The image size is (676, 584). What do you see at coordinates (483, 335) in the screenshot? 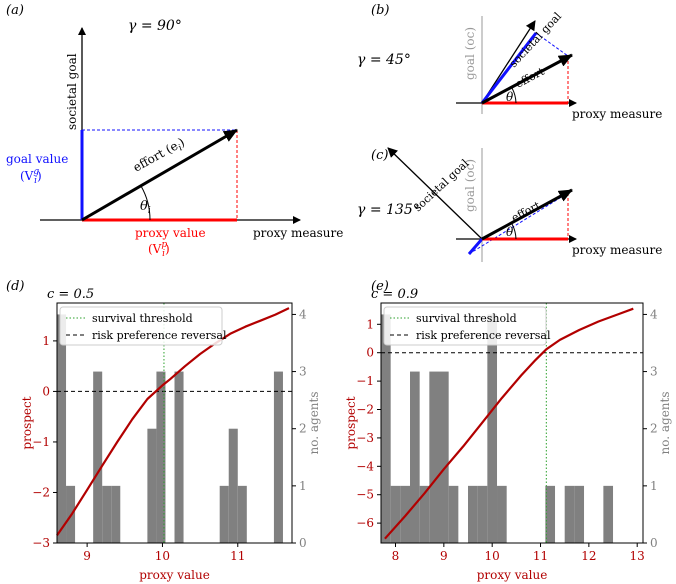
I see `legend-label-reversal-e: risk preference reversal` at bounding box center [483, 335].